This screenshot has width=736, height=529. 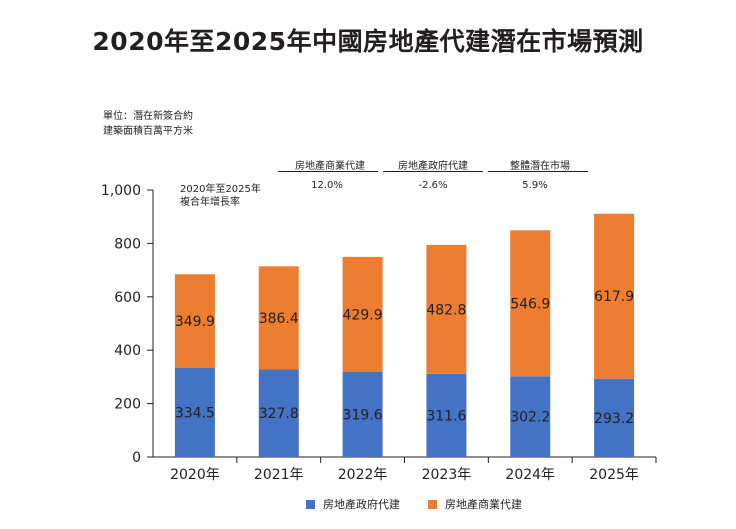 What do you see at coordinates (328, 171) in the screenshot?
I see `cagr-divider-commercial` at bounding box center [328, 171].